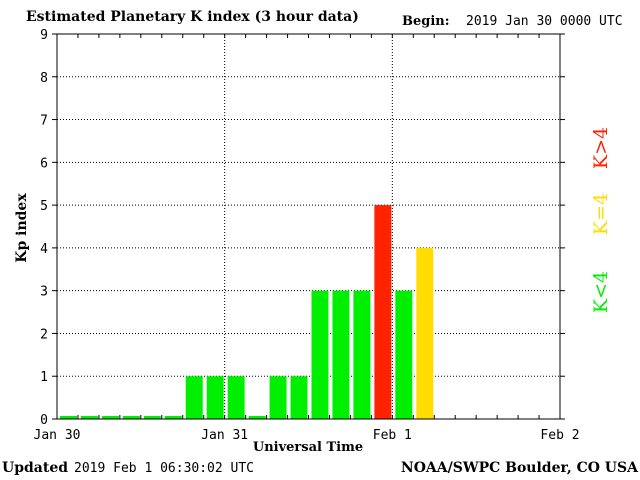  Describe the element at coordinates (35, 468) in the screenshot. I see `updated-label: Updated` at that location.